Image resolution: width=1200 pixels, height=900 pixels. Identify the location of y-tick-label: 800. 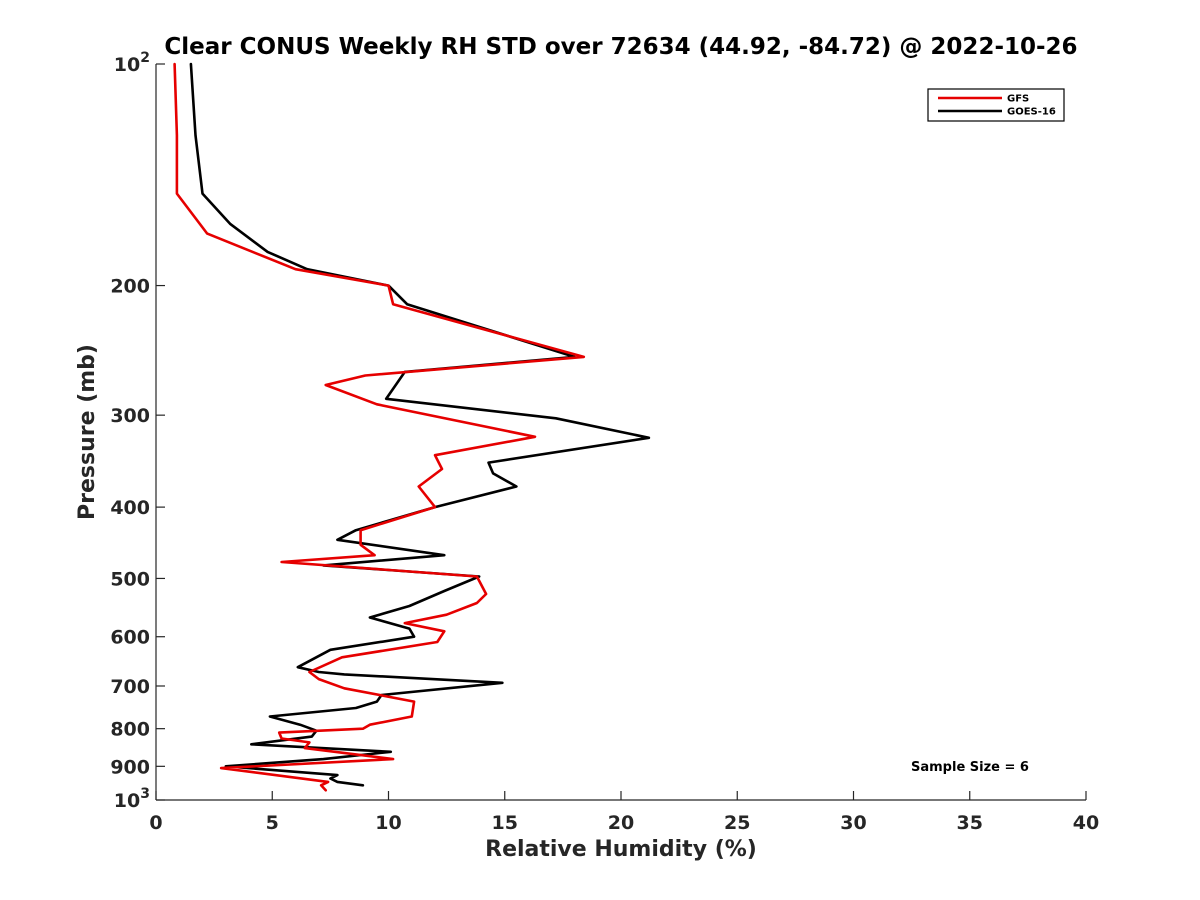
(130, 730).